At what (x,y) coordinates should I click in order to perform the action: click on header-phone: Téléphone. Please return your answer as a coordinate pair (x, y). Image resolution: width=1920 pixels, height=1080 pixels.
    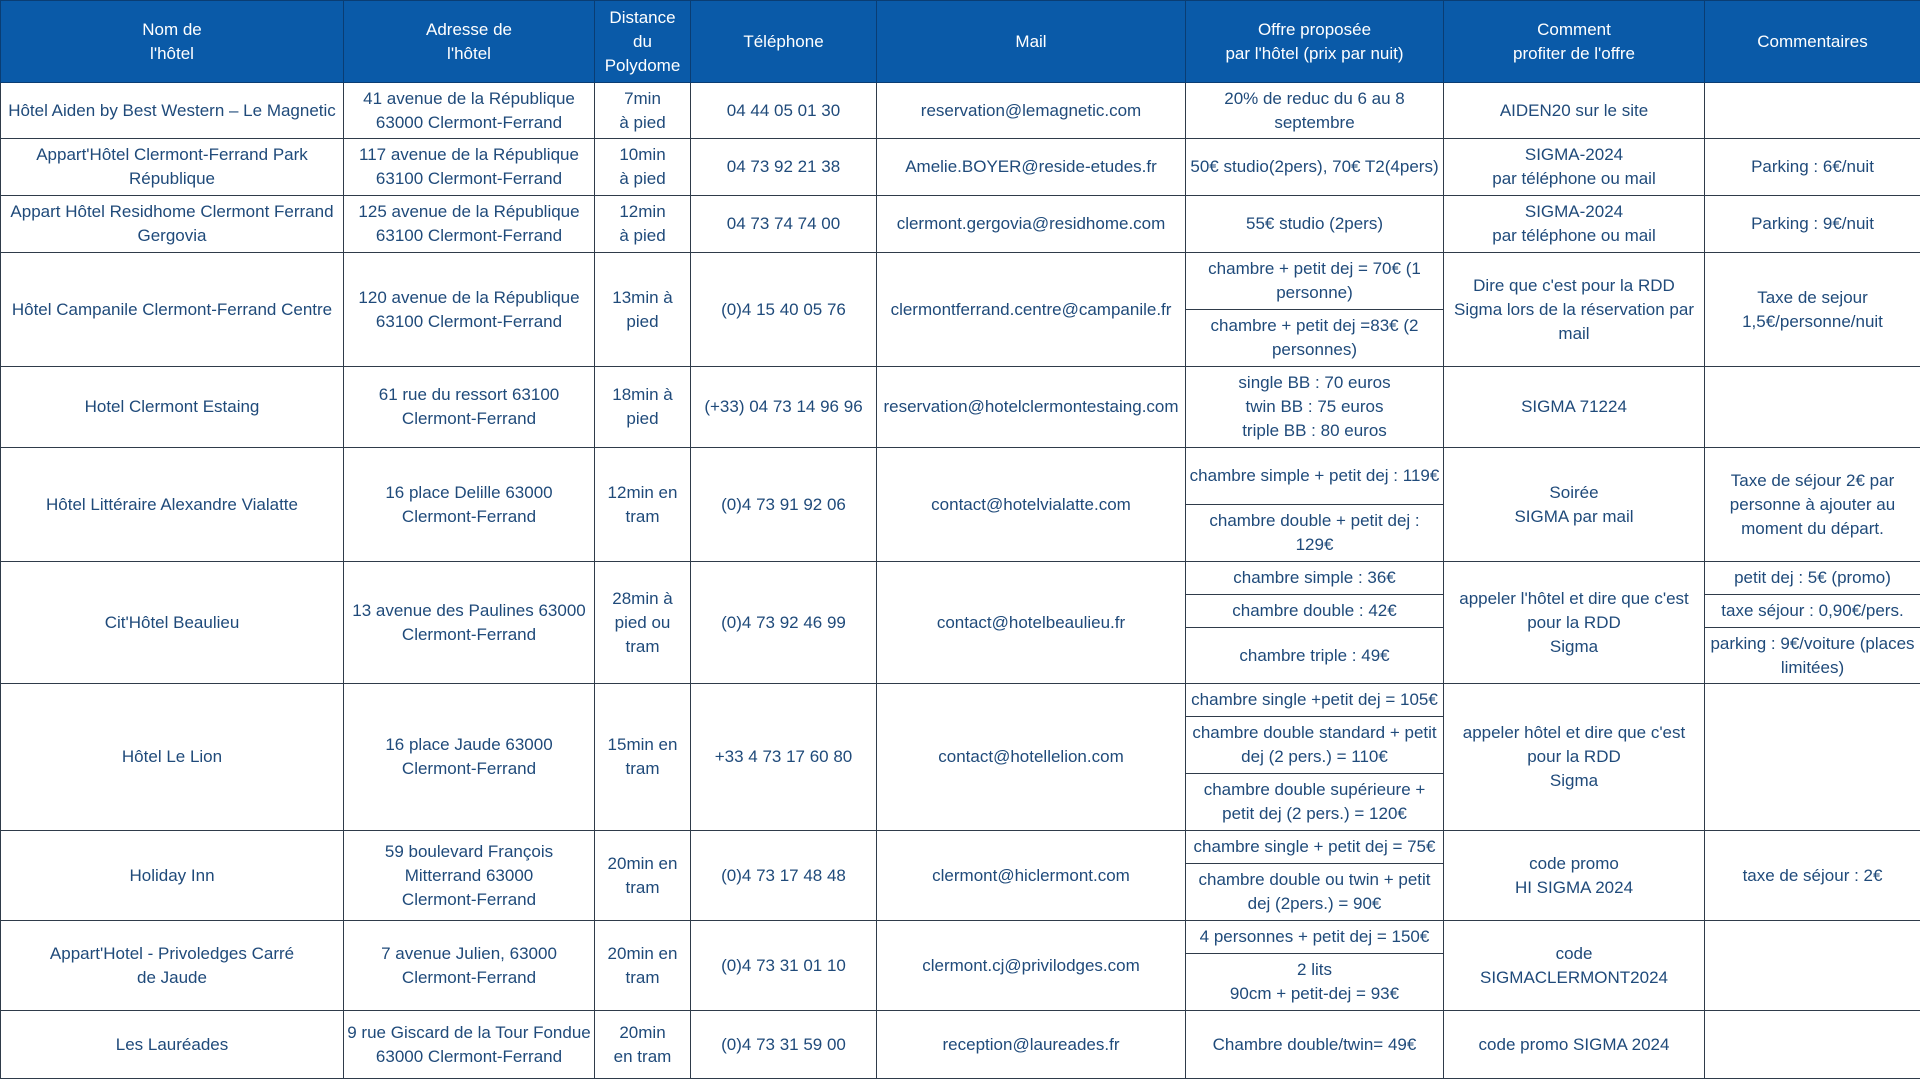
    Looking at the image, I should click on (783, 41).